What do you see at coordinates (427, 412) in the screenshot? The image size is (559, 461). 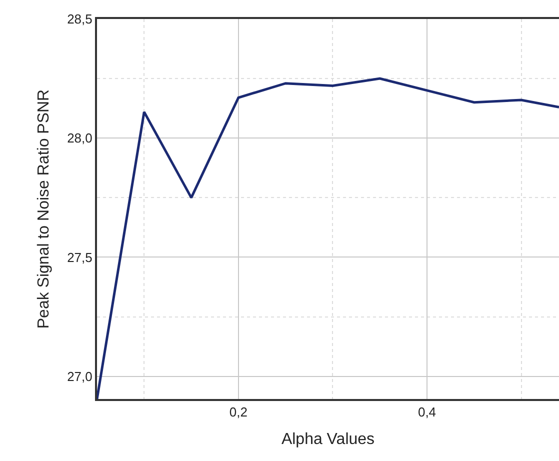 I see `x-tick-label: 0,4` at bounding box center [427, 412].